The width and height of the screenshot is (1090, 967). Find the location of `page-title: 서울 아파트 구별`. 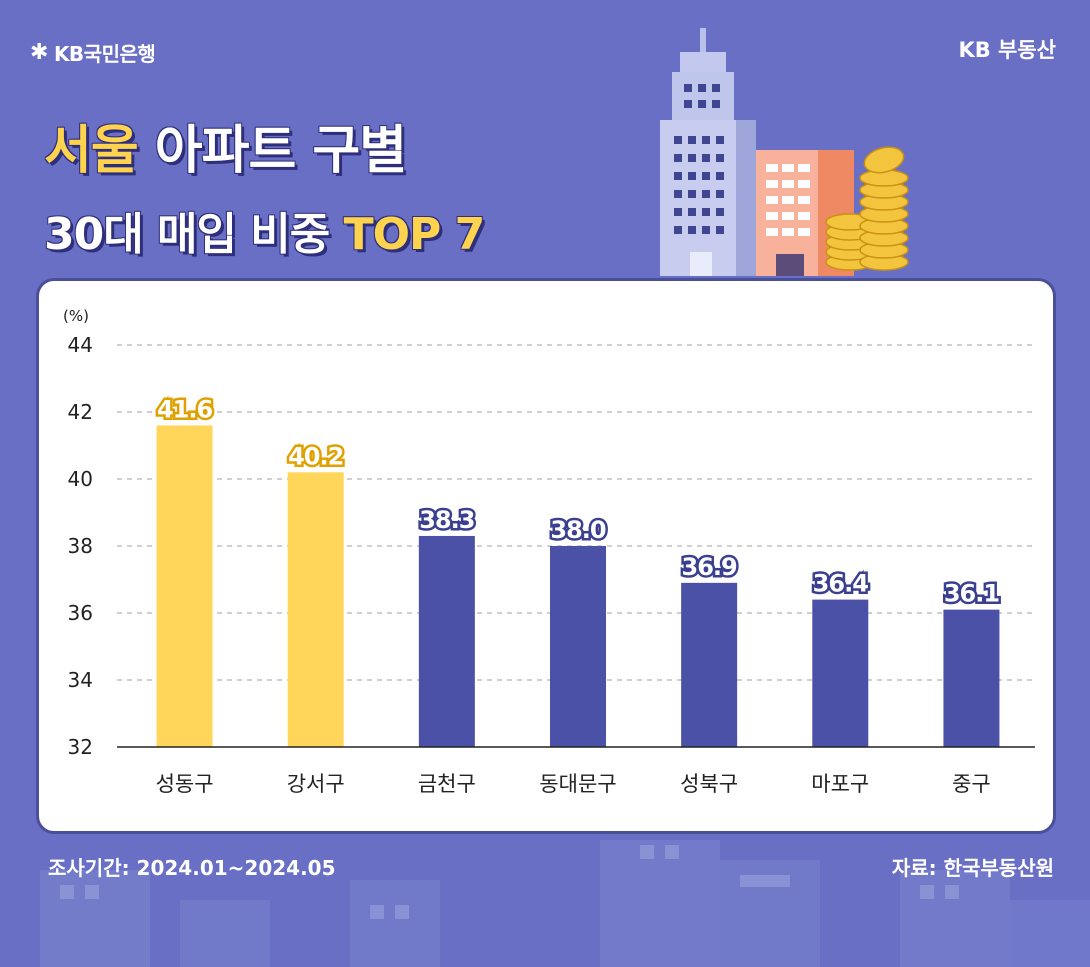

page-title: 서울 아파트 구별 is located at coordinates (225, 145).